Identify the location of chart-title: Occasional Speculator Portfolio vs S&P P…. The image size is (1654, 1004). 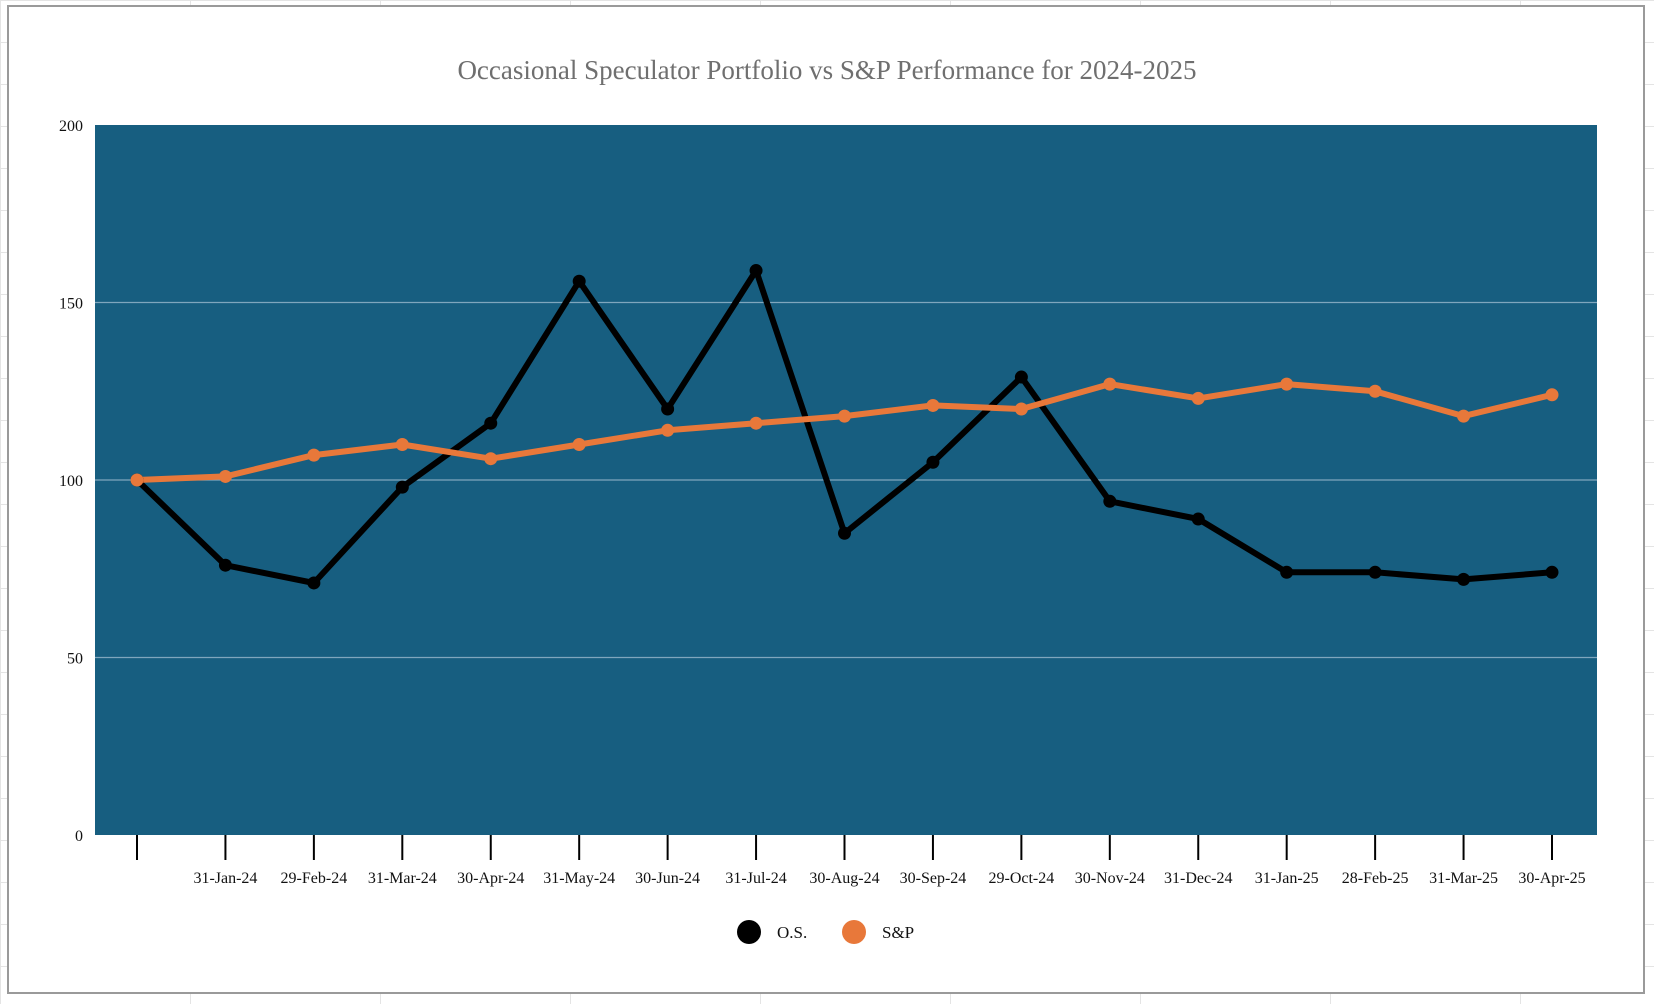
(826, 70).